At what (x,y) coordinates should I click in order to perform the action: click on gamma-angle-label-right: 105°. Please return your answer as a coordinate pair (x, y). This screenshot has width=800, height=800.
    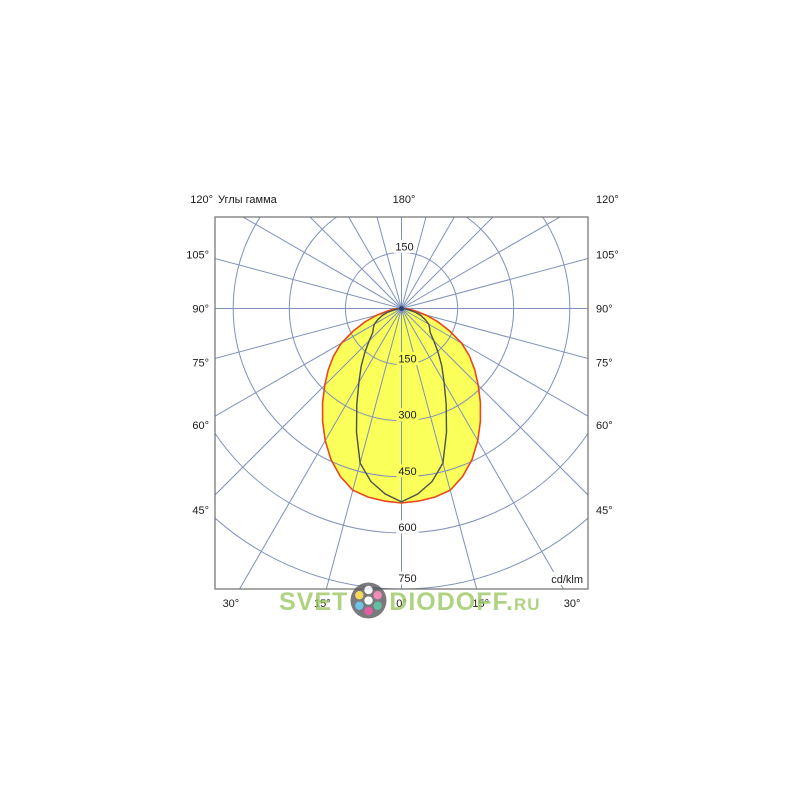
    Looking at the image, I should click on (607, 256).